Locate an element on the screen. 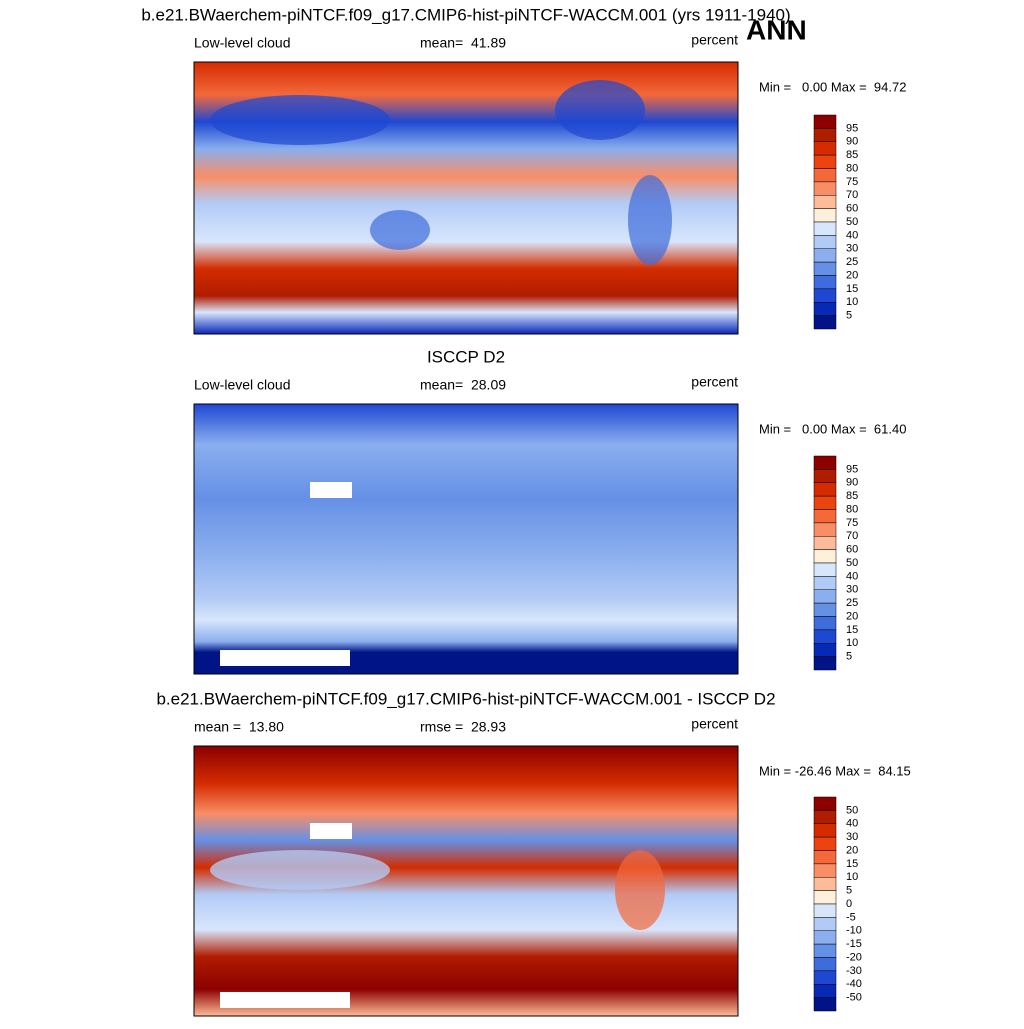 The height and width of the screenshot is (1029, 1024). colorbar-label: -40 is located at coordinates (854, 984).